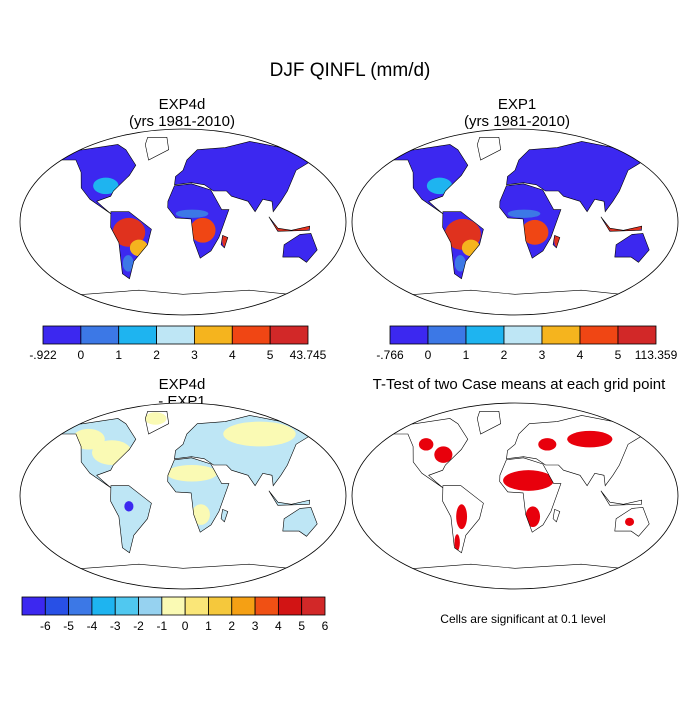 The width and height of the screenshot is (700, 705). What do you see at coordinates (182, 384) in the screenshot?
I see `panel-title: EXP4d` at bounding box center [182, 384].